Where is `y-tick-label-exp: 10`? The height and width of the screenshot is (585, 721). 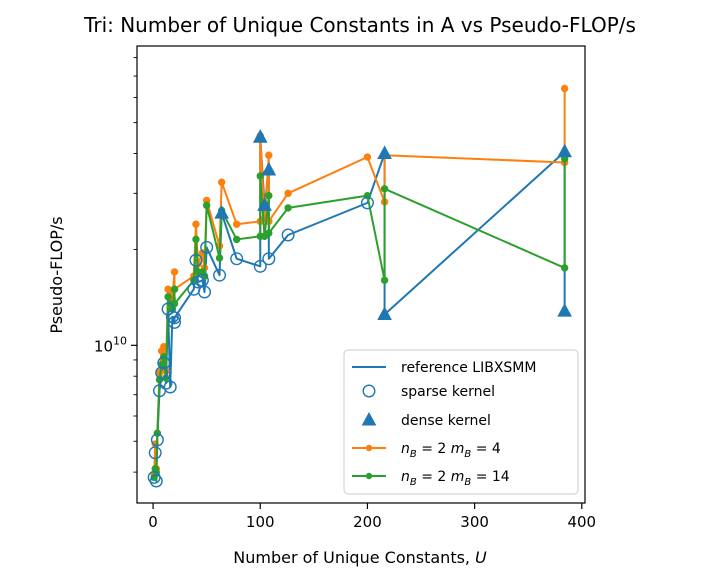
y-tick-label-exp: 10 is located at coordinates (120, 340).